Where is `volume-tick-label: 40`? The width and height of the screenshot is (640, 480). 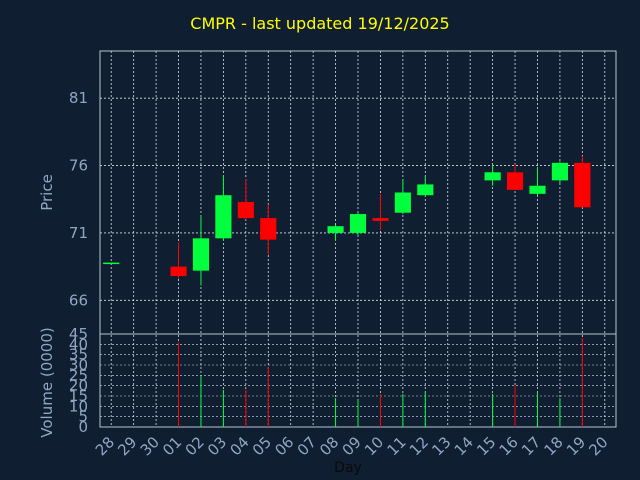 volume-tick-label: 40 is located at coordinates (78, 344).